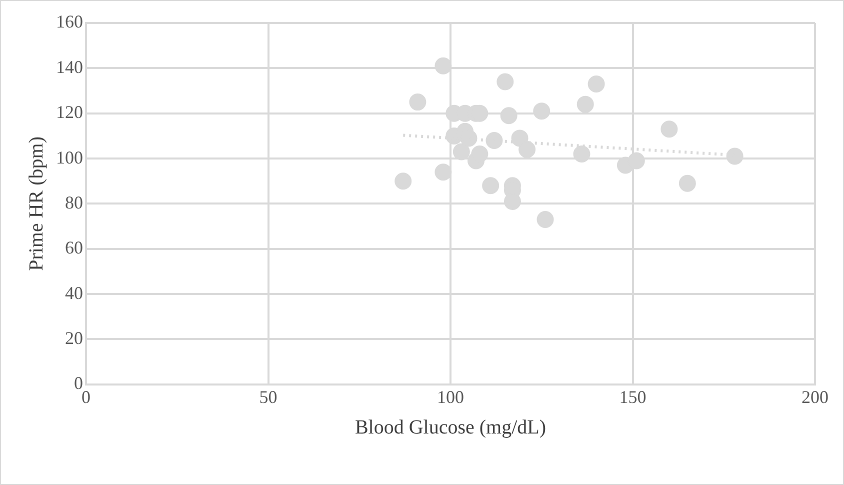 Image resolution: width=844 pixels, height=485 pixels. Describe the element at coordinates (69, 66) in the screenshot. I see `y-tick-label: 140` at that location.